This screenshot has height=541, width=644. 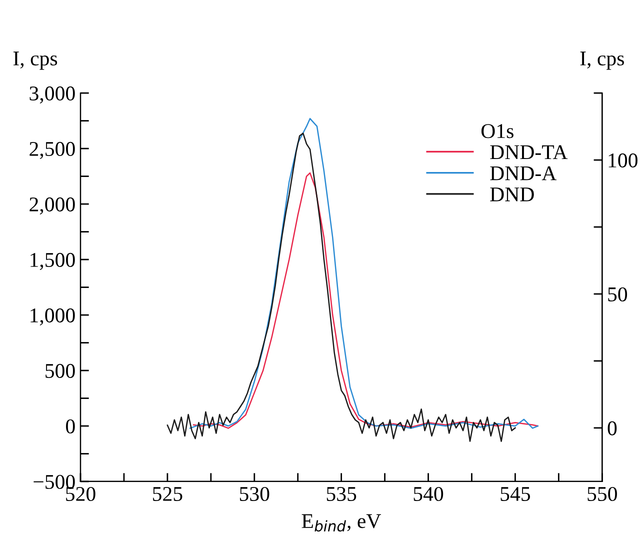 I want to click on y-tick-label: 500, so click(x=60, y=371).